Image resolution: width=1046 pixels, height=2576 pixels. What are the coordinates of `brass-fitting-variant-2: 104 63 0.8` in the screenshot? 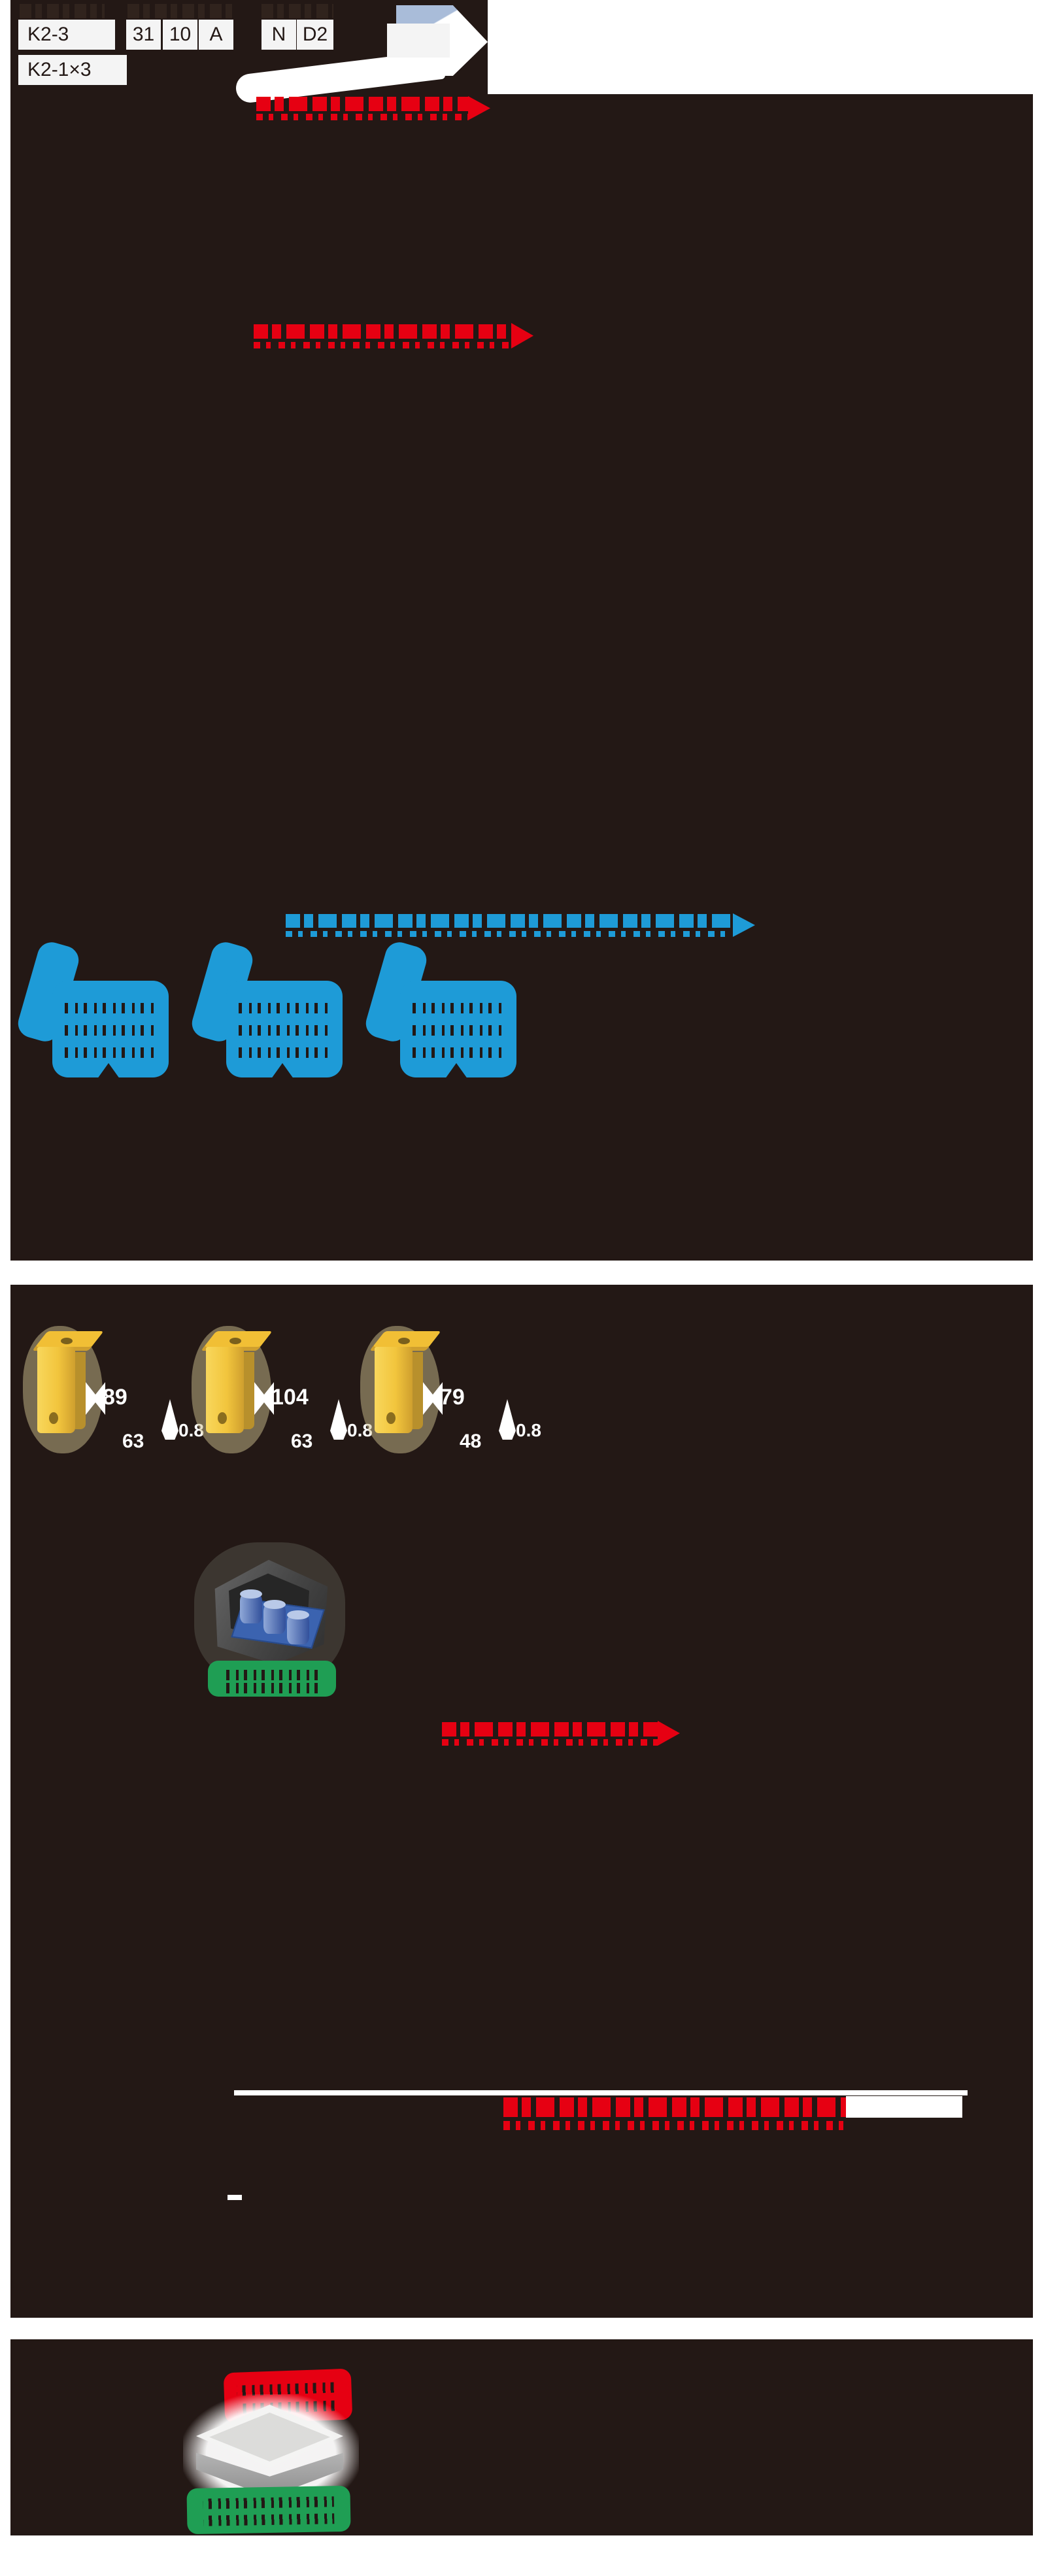 It's located at (282, 1391).